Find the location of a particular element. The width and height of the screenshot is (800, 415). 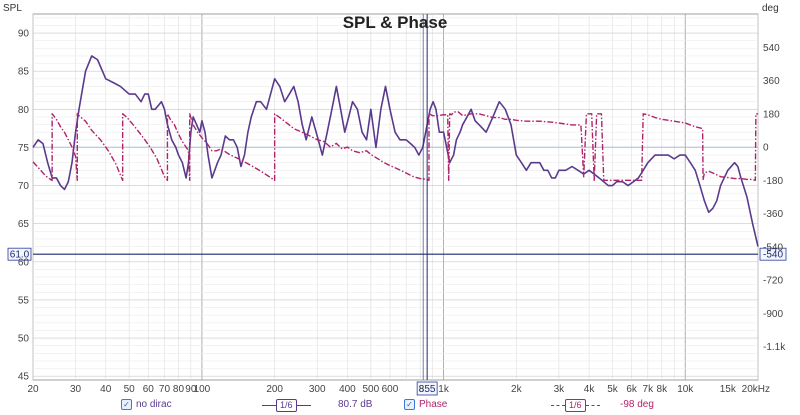

y-right-tick-label: -180 is located at coordinates (773, 181).